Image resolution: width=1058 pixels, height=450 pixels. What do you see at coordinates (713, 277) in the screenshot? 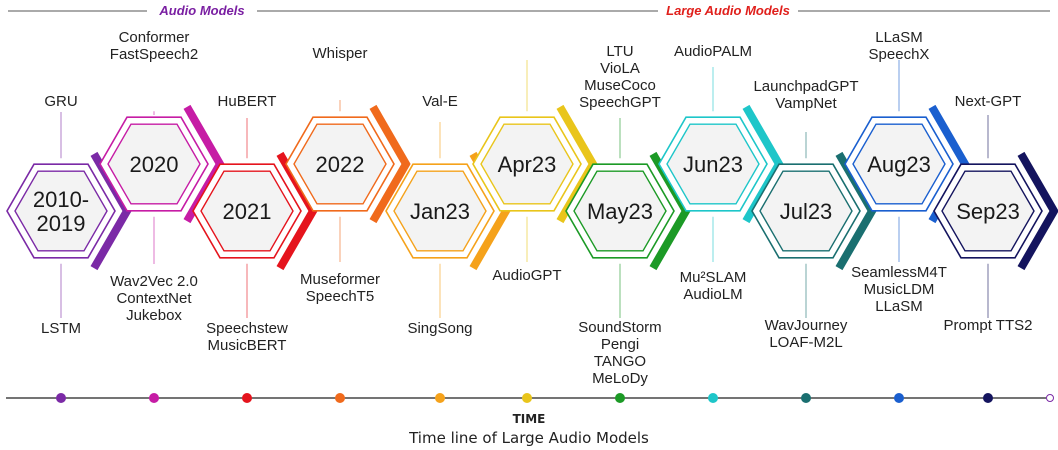
I see `model-label-bottom: Mu²SLAM` at bounding box center [713, 277].